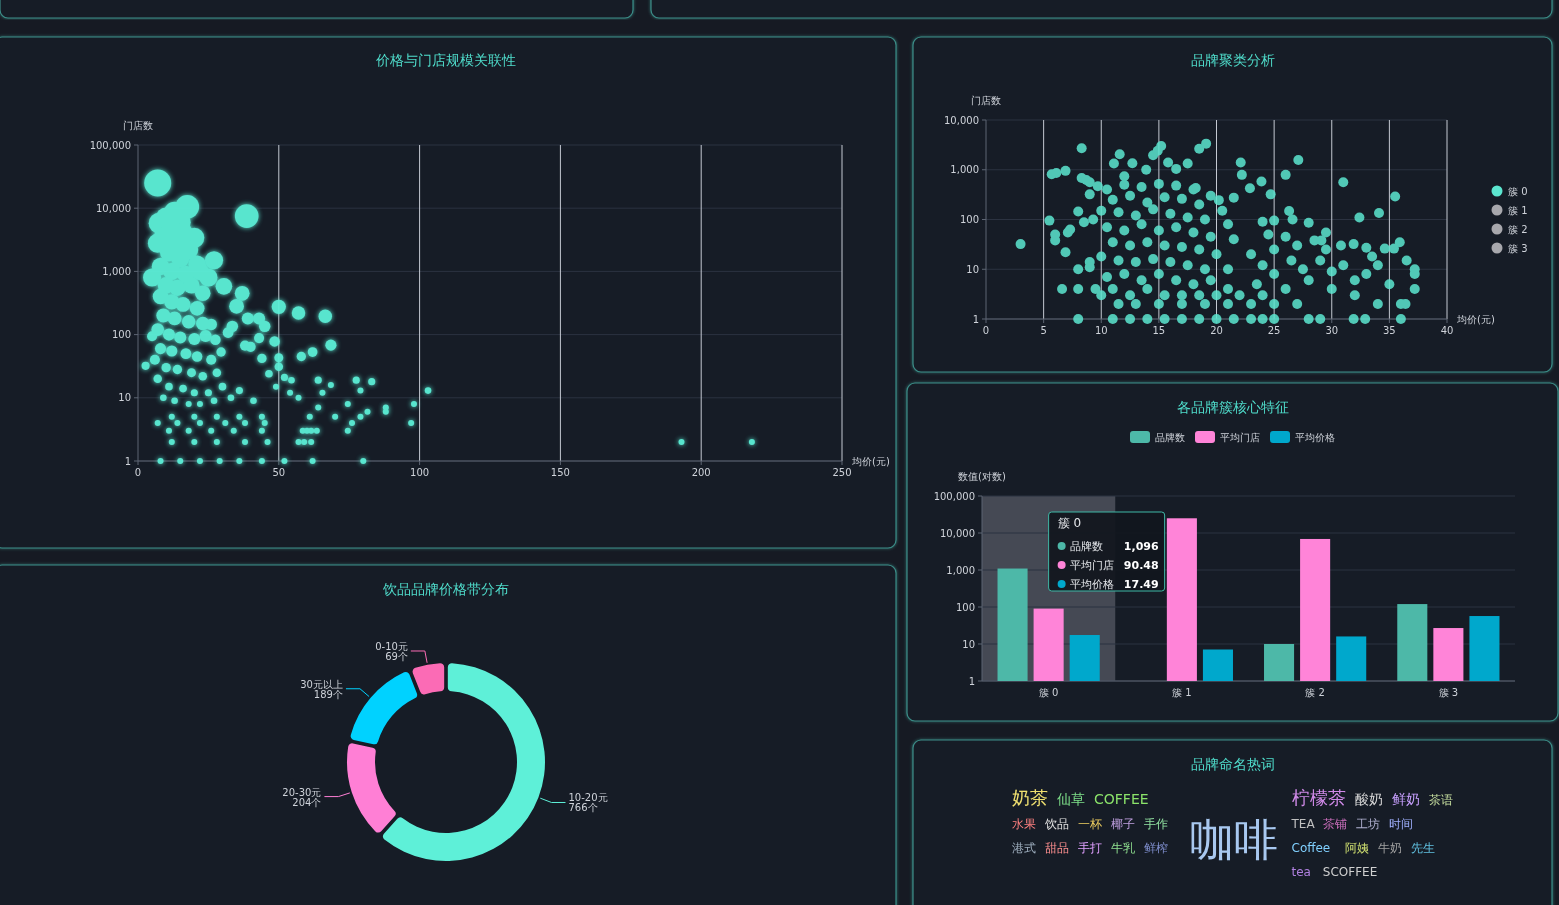 The height and width of the screenshot is (905, 1559). What do you see at coordinates (583, 808) in the screenshot?
I see `data-label: 766个` at bounding box center [583, 808].